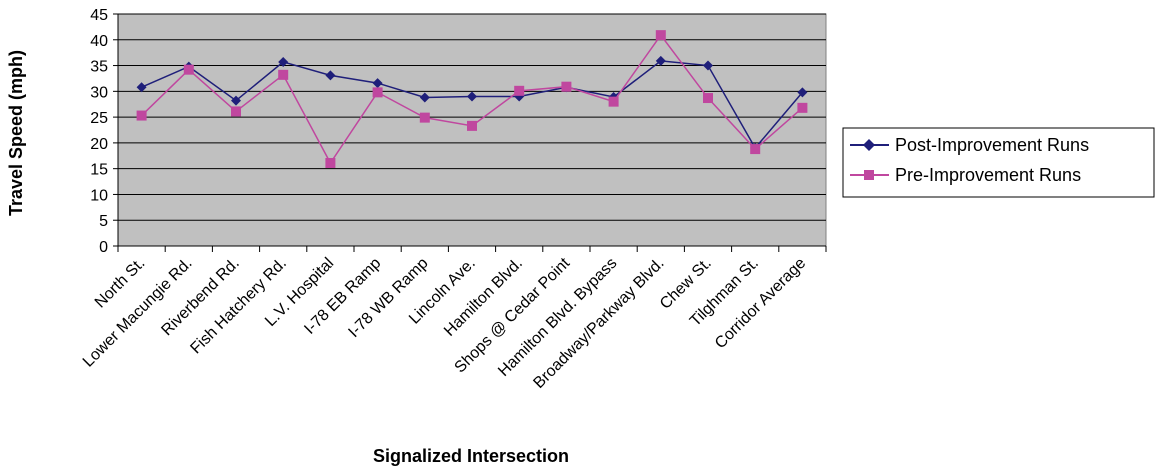  I want to click on x-axis-title: Signalized Intersection, so click(471, 456).